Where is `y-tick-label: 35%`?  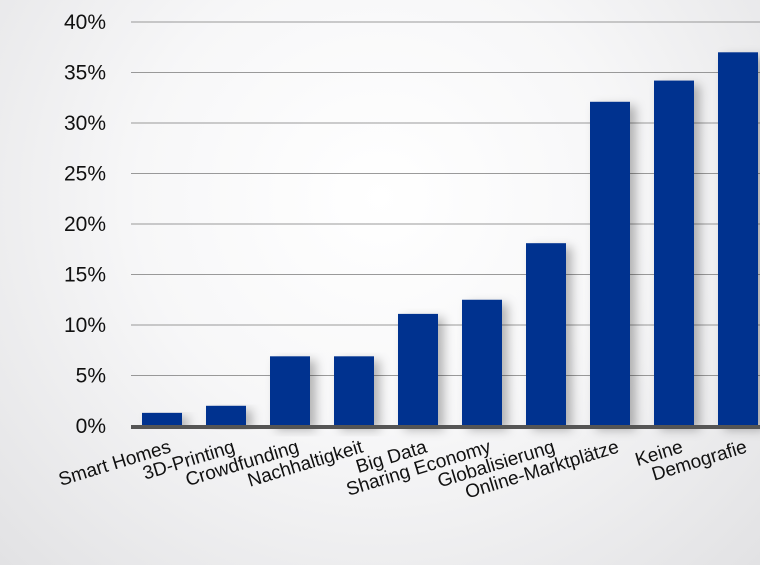
y-tick-label: 35% is located at coordinates (85, 73).